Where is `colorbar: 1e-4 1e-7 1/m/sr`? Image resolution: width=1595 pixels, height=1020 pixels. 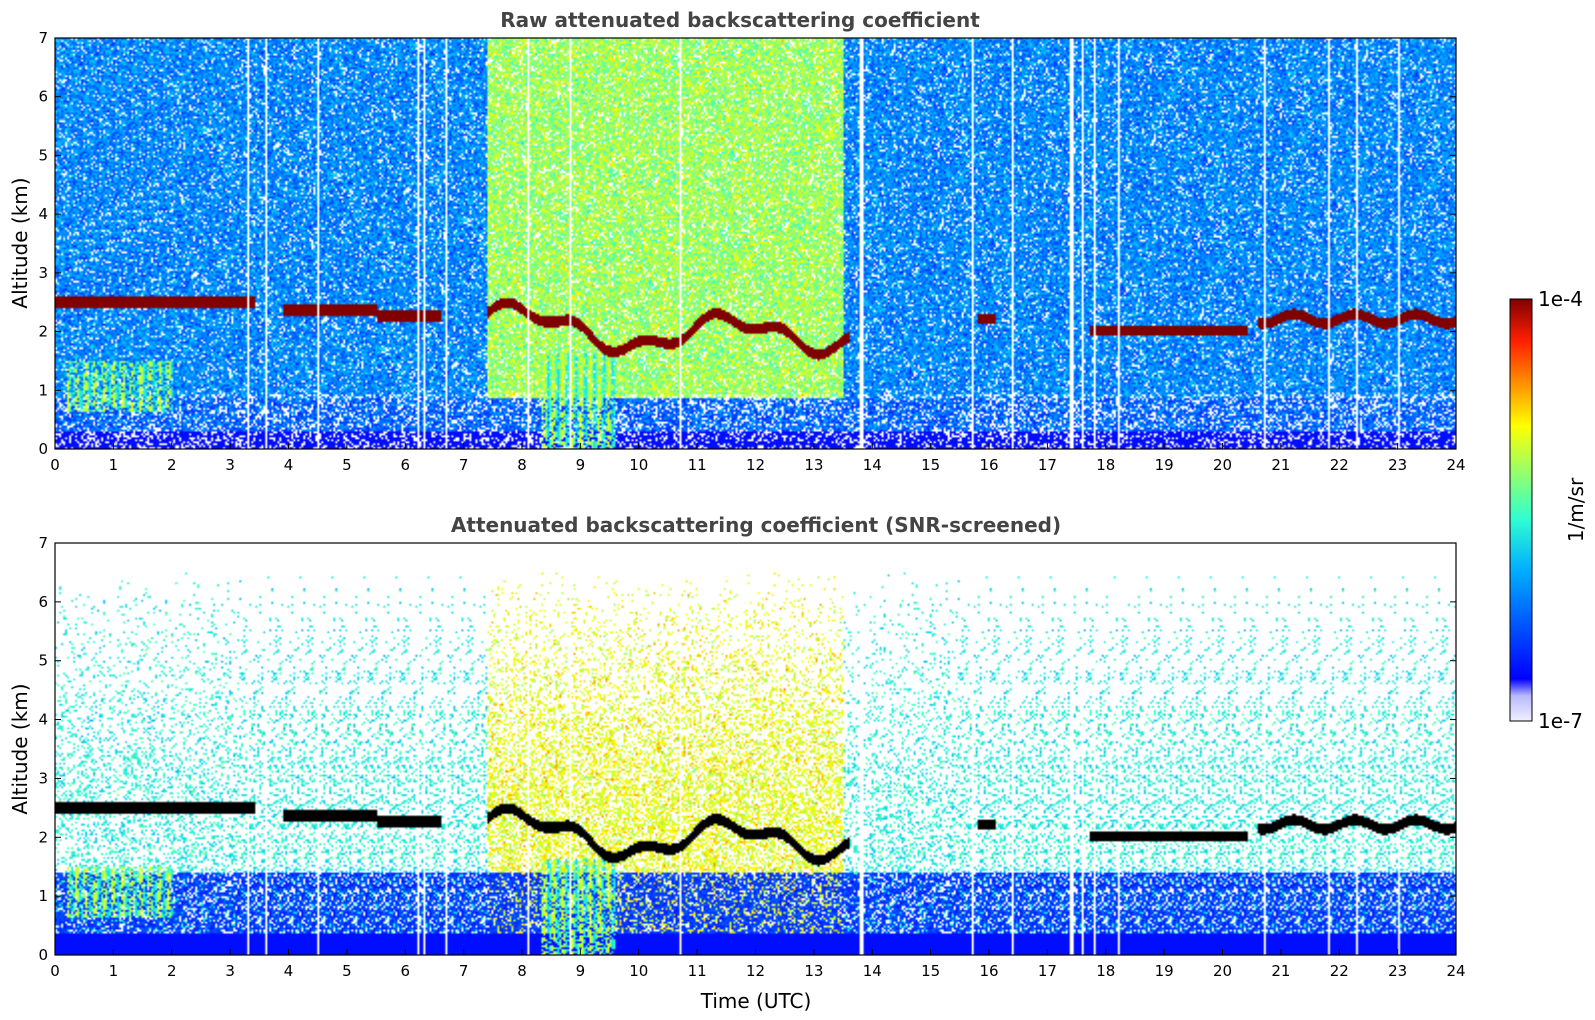
colorbar: 1e-4 1e-7 1/m/sr is located at coordinates (1548, 510).